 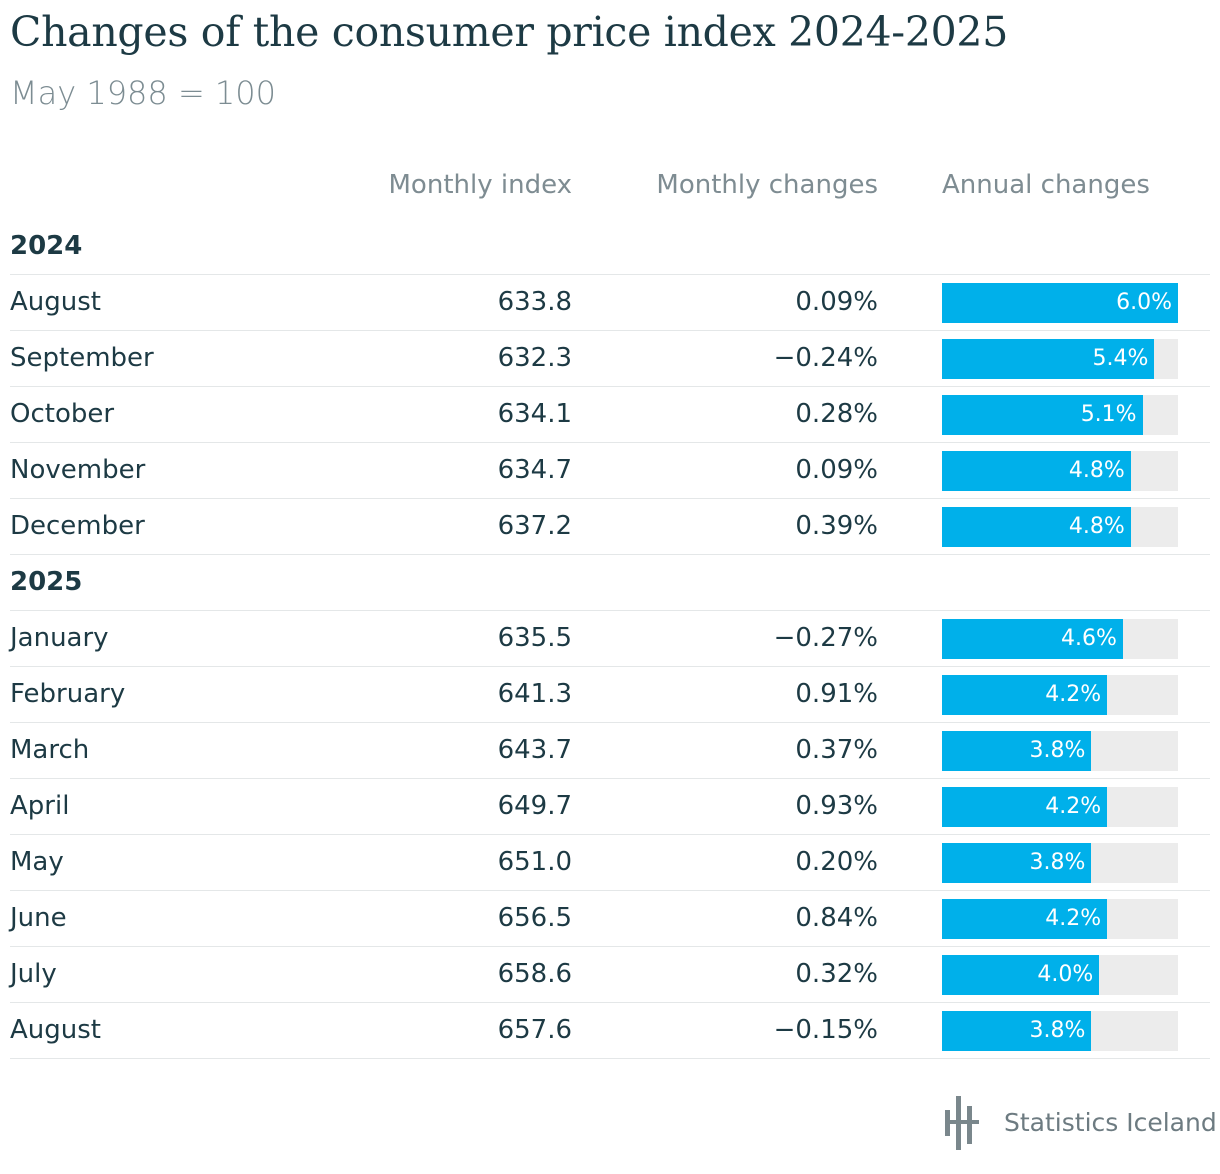 What do you see at coordinates (46, 246) in the screenshot?
I see `year-label: 2024` at bounding box center [46, 246].